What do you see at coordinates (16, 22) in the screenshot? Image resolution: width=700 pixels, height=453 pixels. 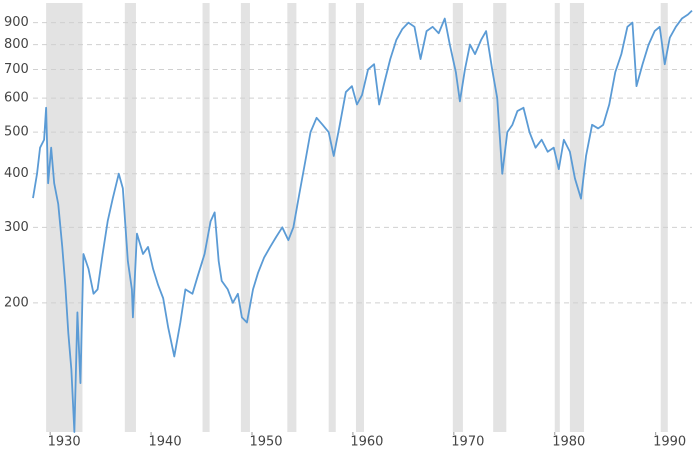 I see `y-tick-label: 900` at bounding box center [16, 22].